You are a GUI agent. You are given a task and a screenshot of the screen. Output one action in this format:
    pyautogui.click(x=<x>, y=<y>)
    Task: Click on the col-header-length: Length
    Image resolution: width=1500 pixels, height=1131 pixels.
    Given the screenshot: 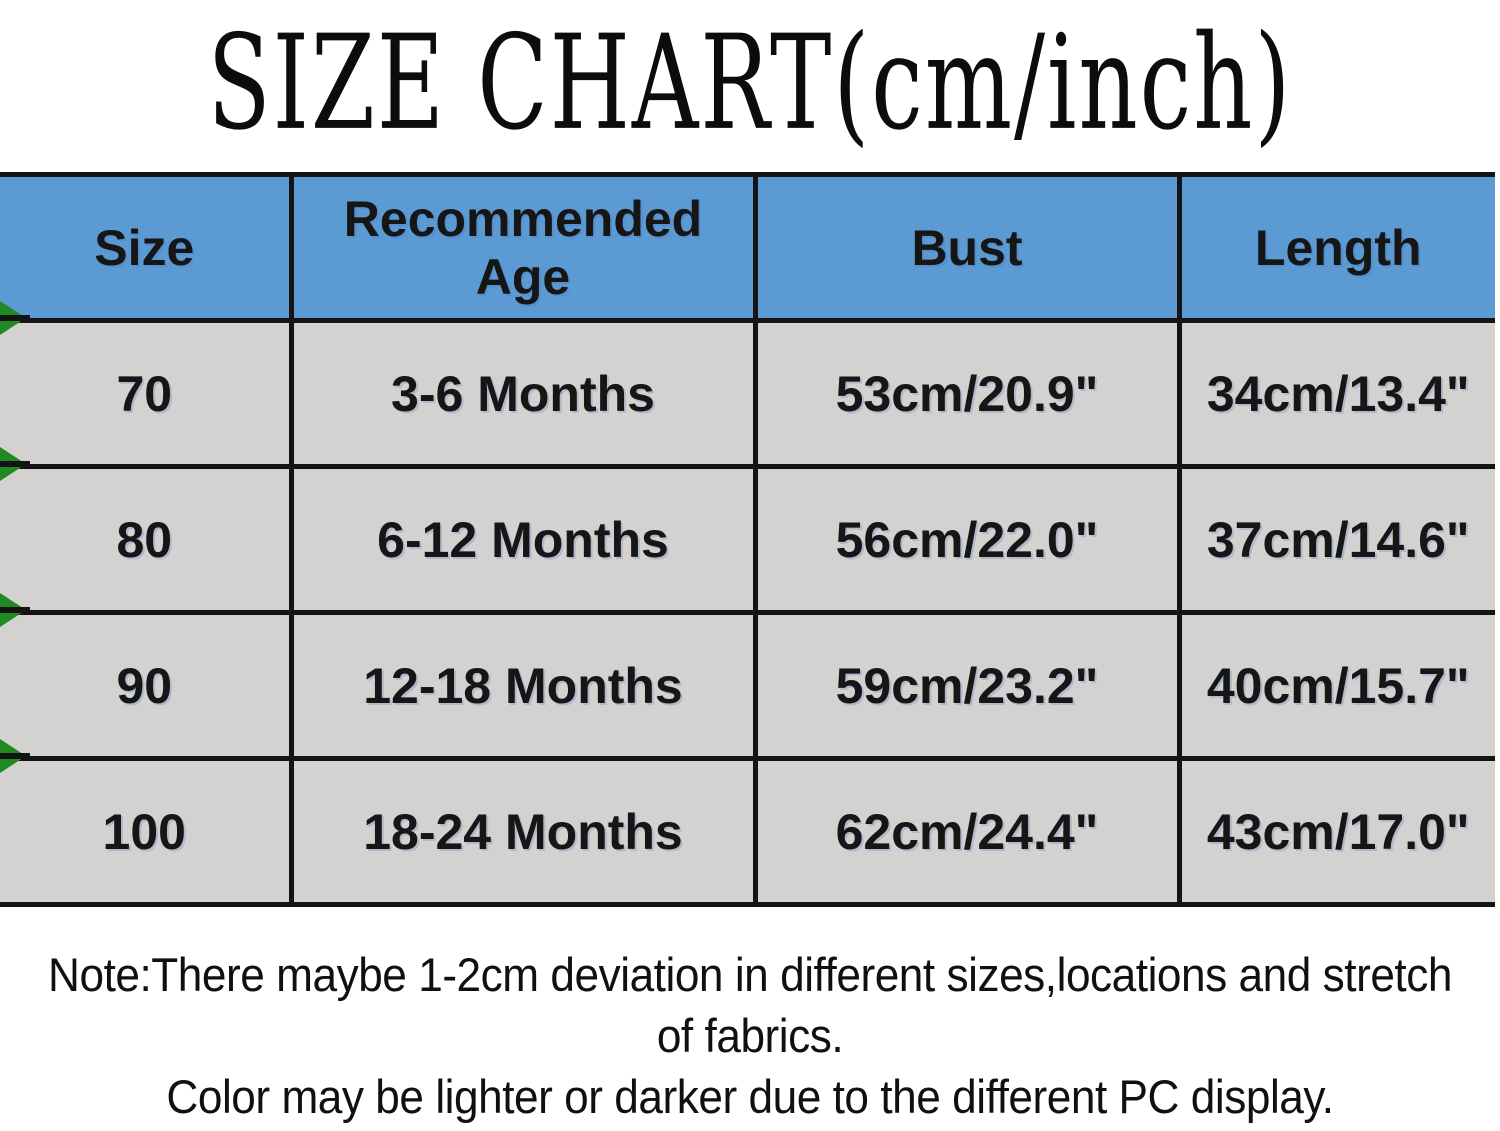 What is the action you would take?
    pyautogui.click(x=1335, y=247)
    